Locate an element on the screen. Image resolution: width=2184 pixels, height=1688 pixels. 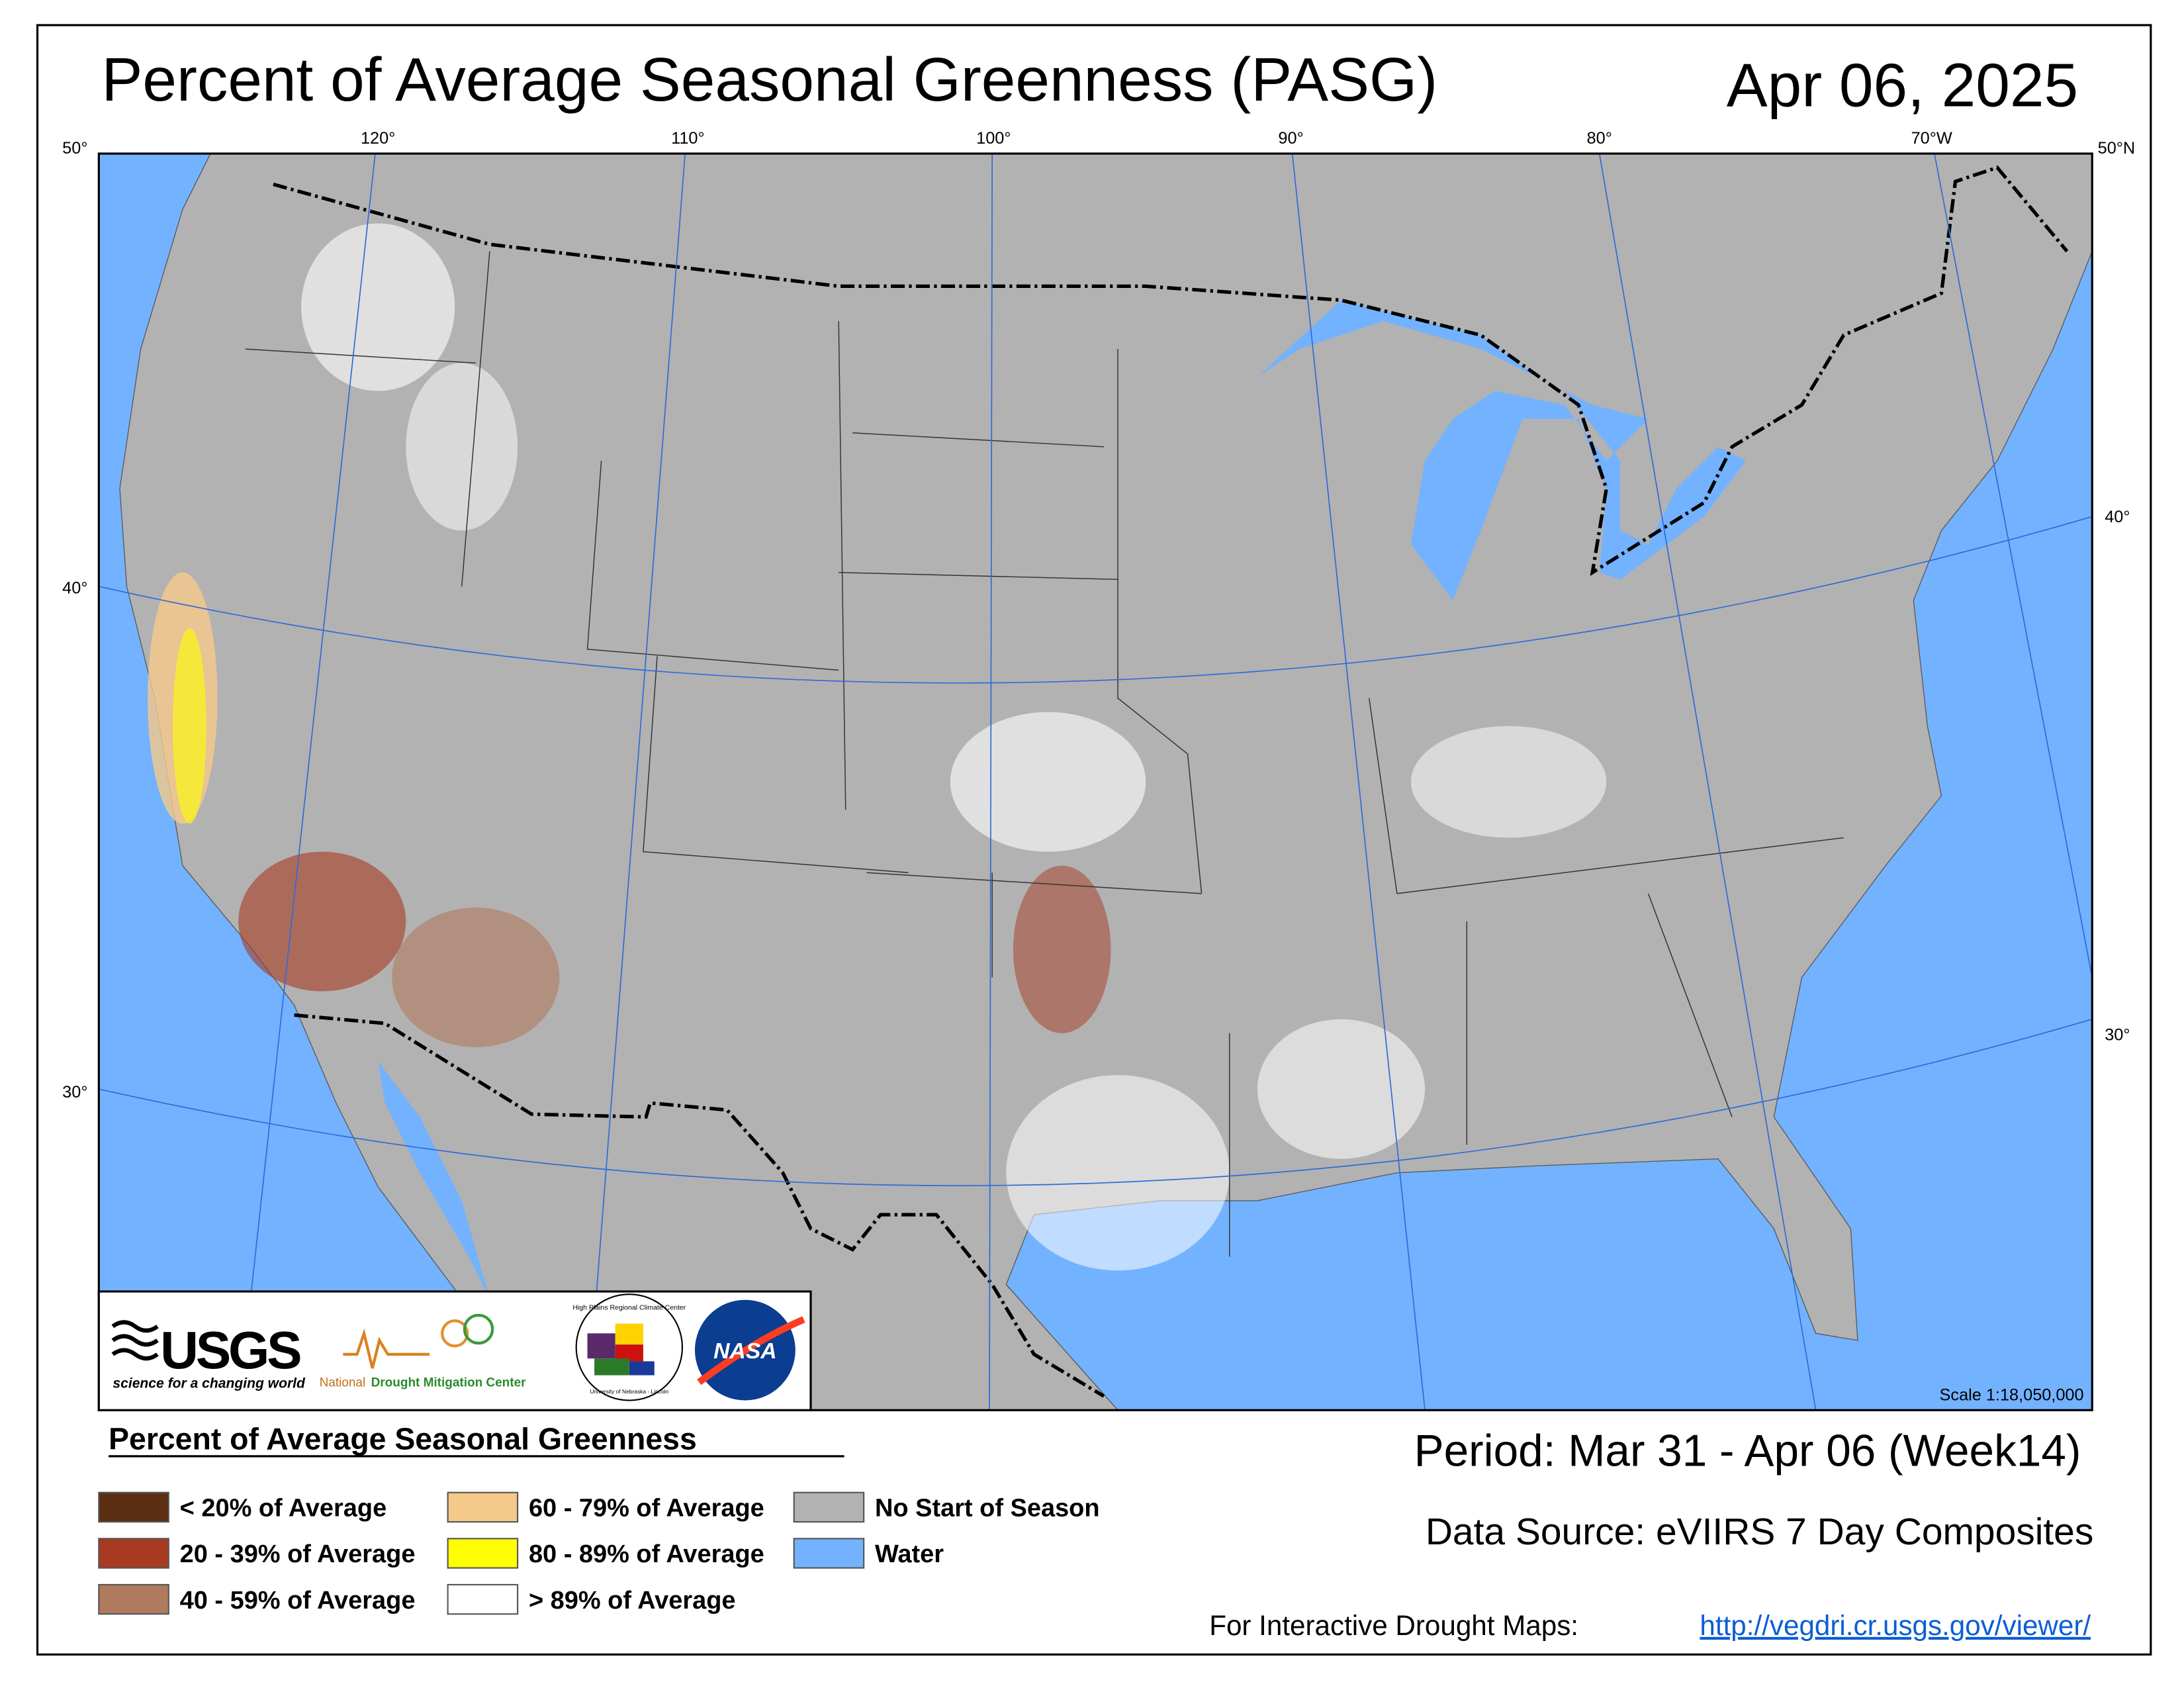
date: Apr 06, 2025 is located at coordinates (1903, 84).